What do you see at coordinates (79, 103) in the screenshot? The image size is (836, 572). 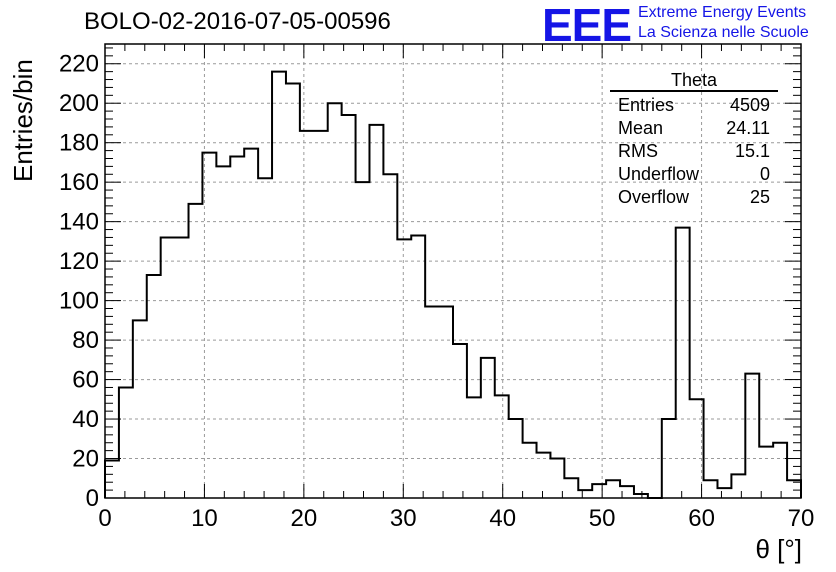 I see `y-tick-label: 200` at bounding box center [79, 103].